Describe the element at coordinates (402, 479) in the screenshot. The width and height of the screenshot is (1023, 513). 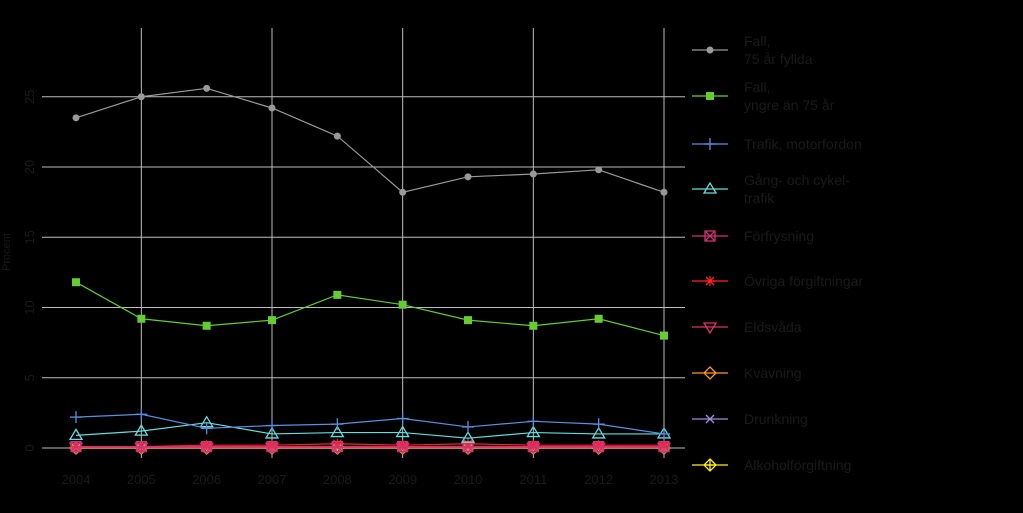
I see `x-tick-label: 2009` at that location.